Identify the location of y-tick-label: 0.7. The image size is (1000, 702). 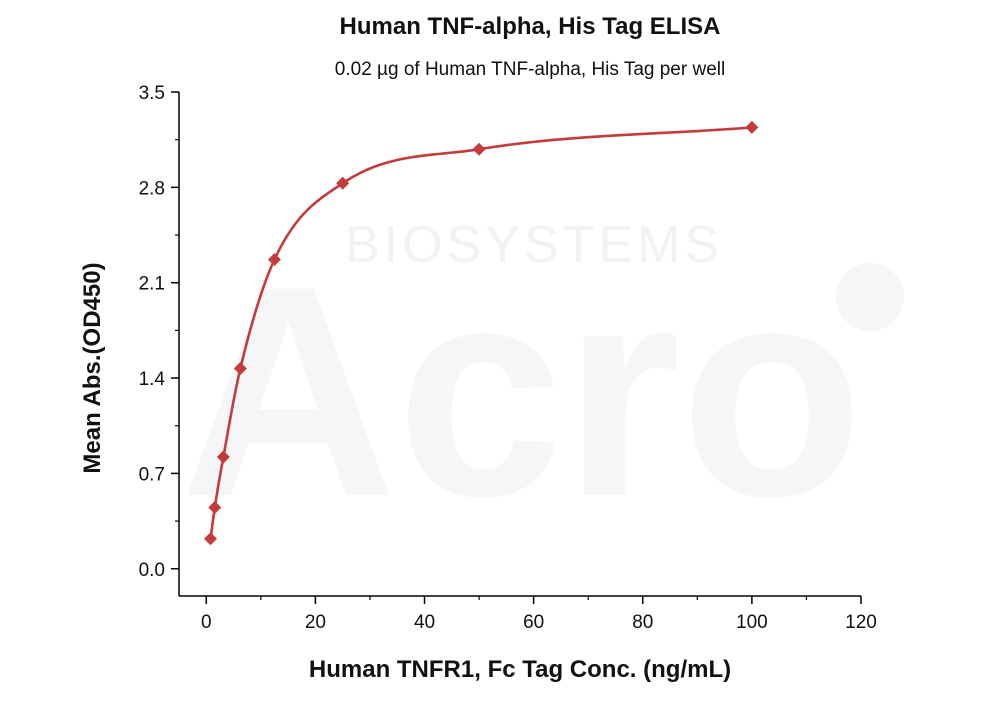
(152, 474).